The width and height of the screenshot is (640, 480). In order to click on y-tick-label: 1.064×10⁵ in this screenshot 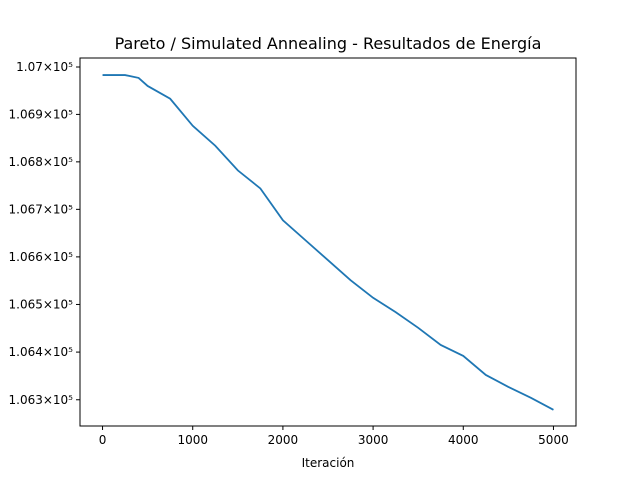, I will do `click(41, 352)`.